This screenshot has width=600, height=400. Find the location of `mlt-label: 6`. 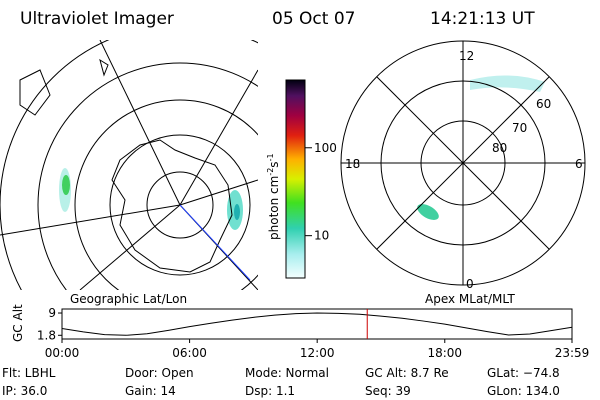

mlt-label: 6 is located at coordinates (579, 164).